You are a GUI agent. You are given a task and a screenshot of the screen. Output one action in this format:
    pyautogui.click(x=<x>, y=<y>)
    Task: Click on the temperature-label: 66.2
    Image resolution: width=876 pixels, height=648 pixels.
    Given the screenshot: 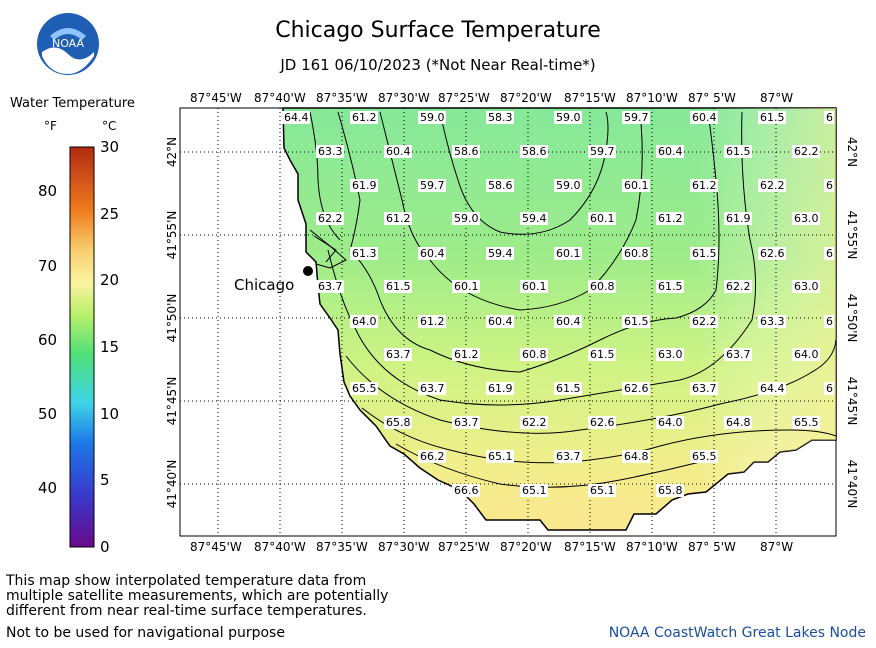 What is the action you would take?
    pyautogui.click(x=432, y=456)
    